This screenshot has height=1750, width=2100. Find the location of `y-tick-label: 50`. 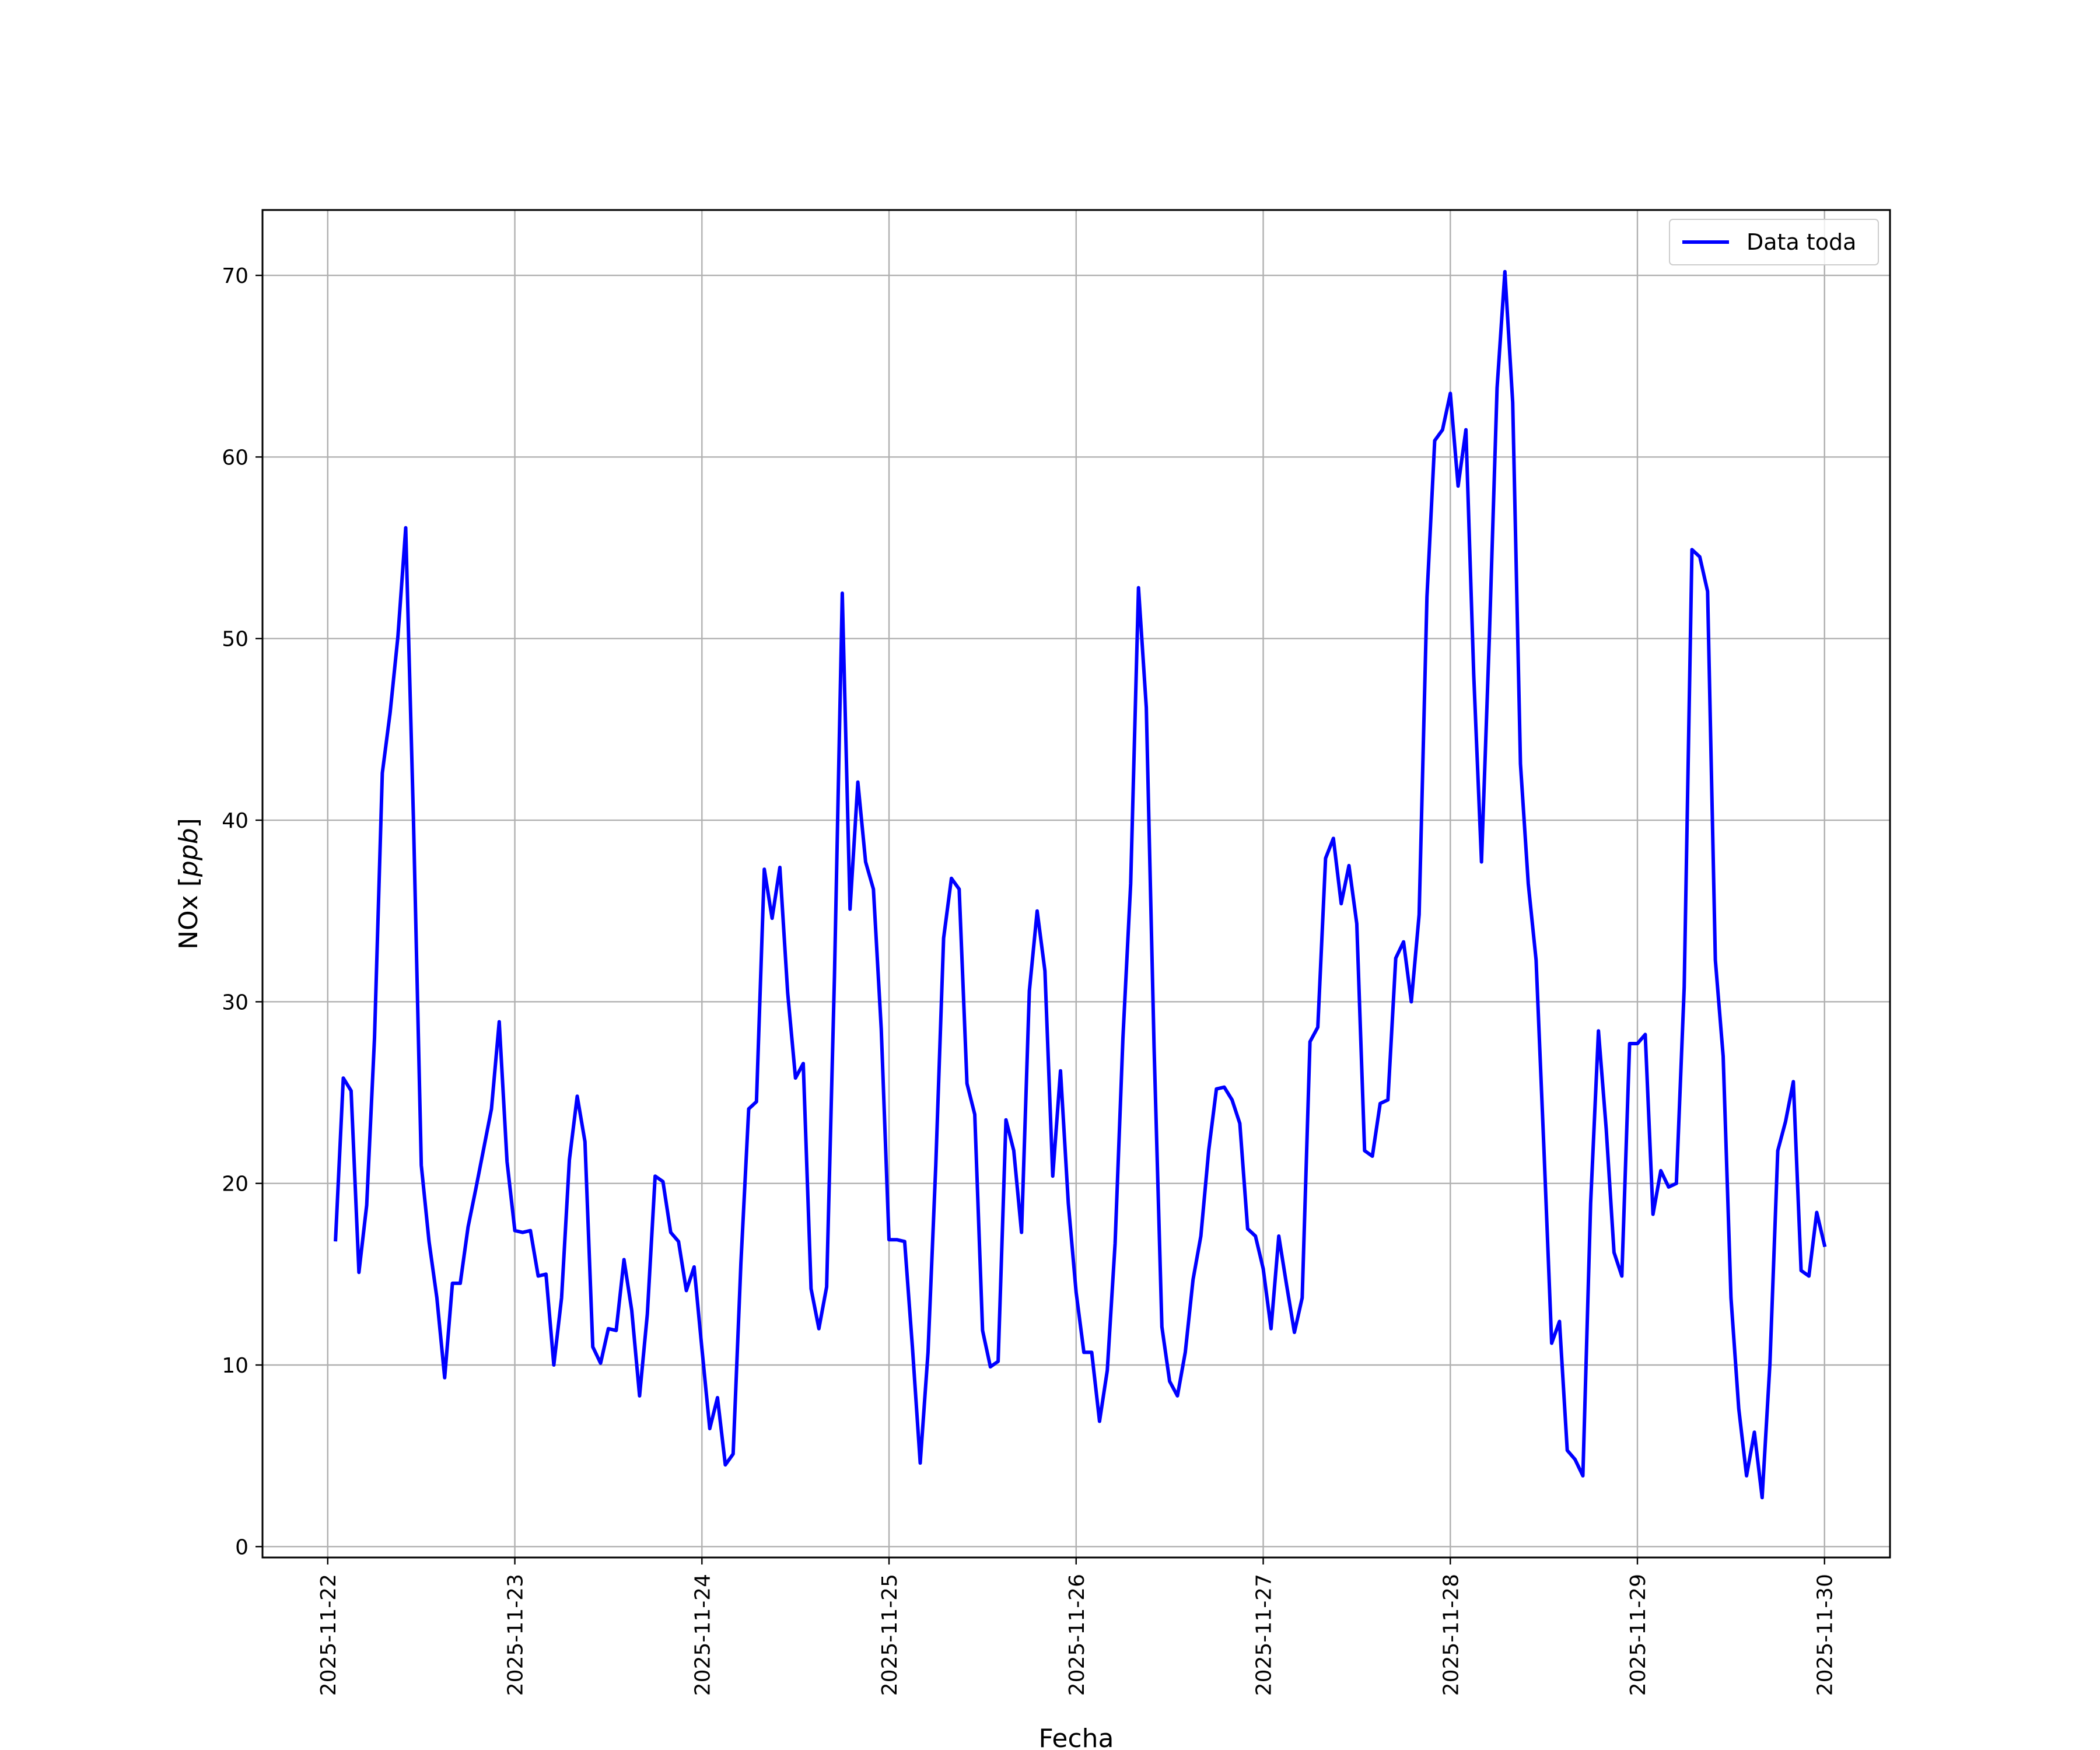

y-tick-label: 50 is located at coordinates (235, 640).